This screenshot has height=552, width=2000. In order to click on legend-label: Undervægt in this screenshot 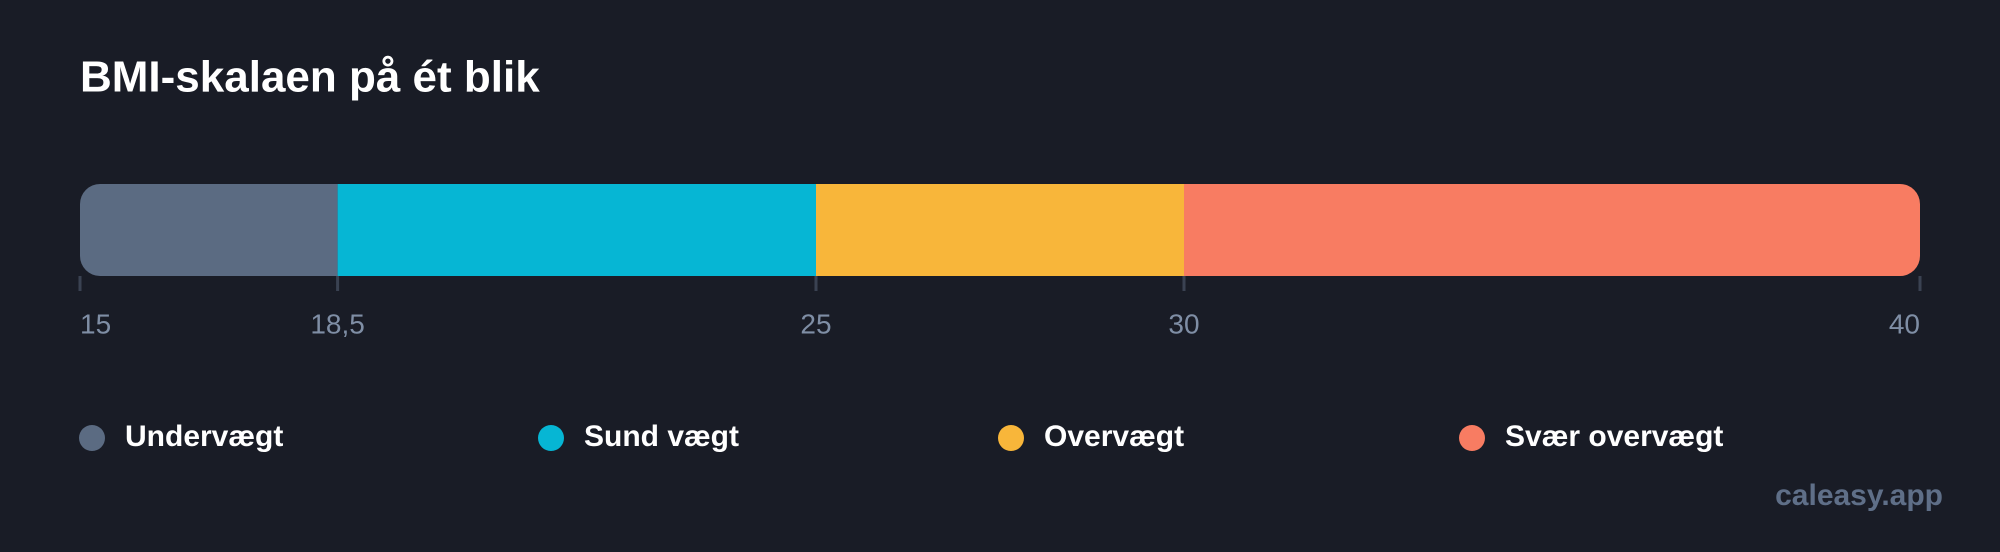, I will do `click(204, 436)`.